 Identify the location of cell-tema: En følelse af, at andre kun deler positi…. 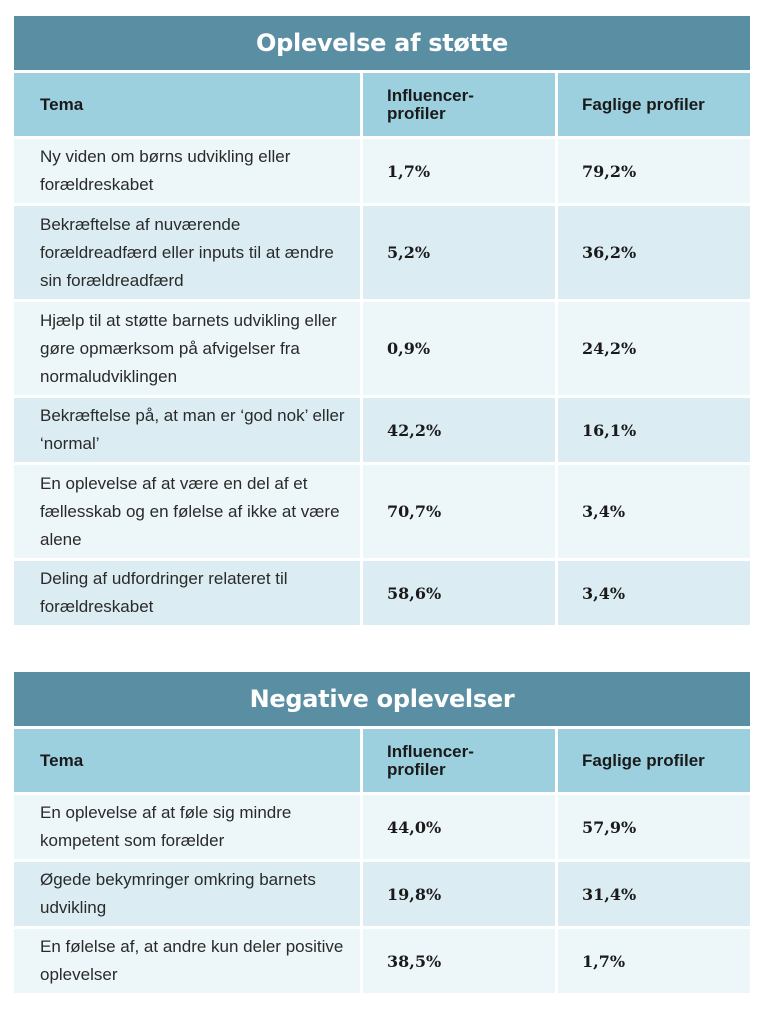
(187, 961).